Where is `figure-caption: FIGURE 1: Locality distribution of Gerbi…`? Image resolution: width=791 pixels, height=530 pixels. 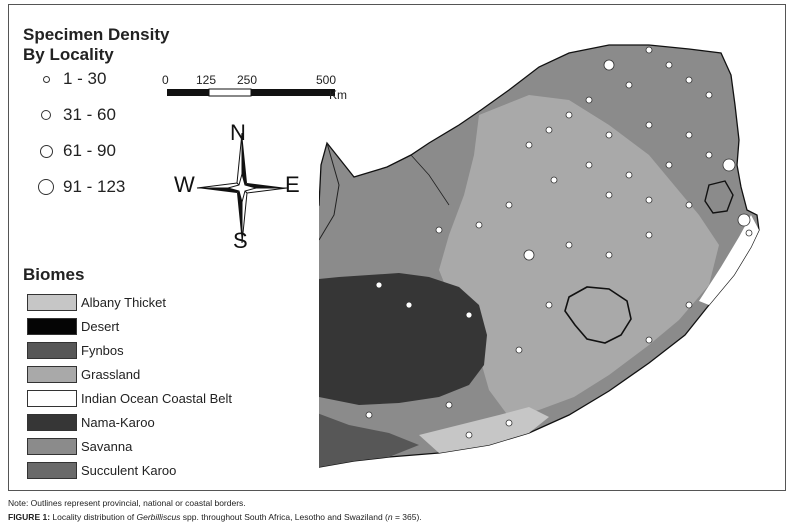
figure-caption: FIGURE 1: Locality distribution of Gerbi… is located at coordinates (215, 517).